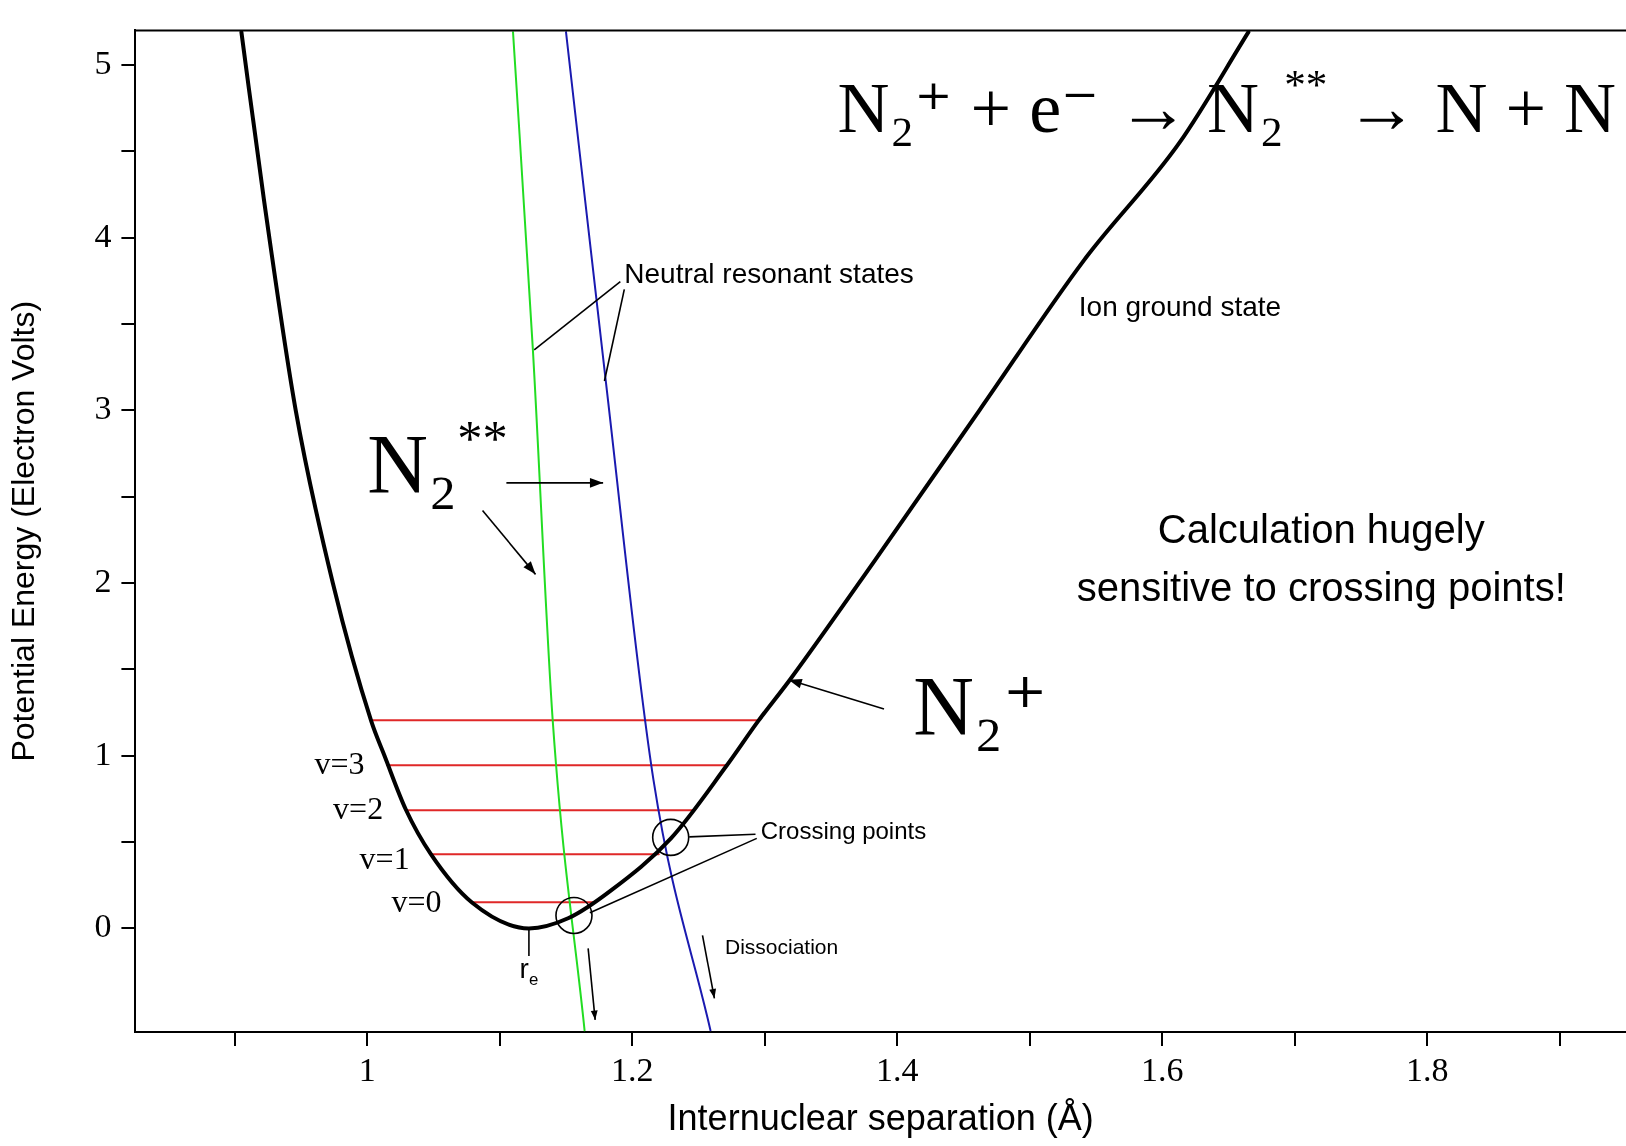 The width and height of the screenshot is (1626, 1146). Describe the element at coordinates (1321, 557) in the screenshot. I see `annotation: Calculation hugely sensitive to crossing points!` at that location.